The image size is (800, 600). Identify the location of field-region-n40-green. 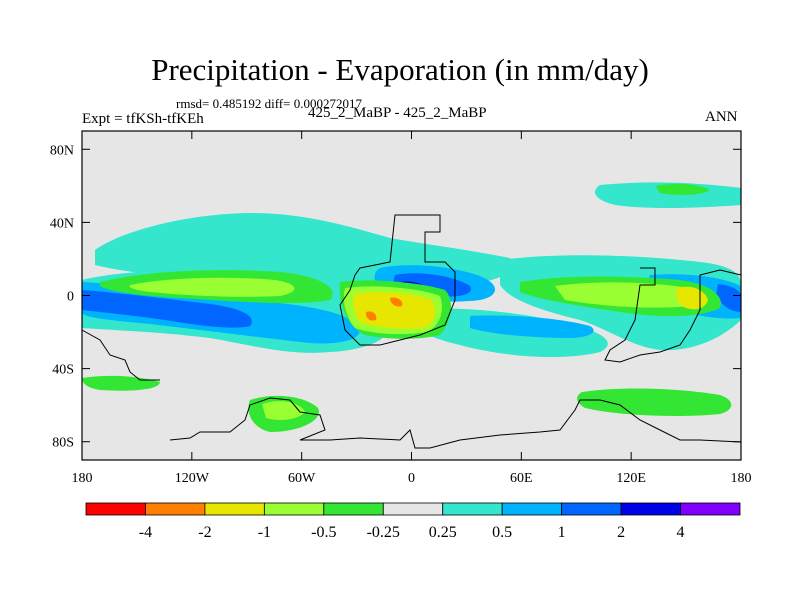
(682, 189).